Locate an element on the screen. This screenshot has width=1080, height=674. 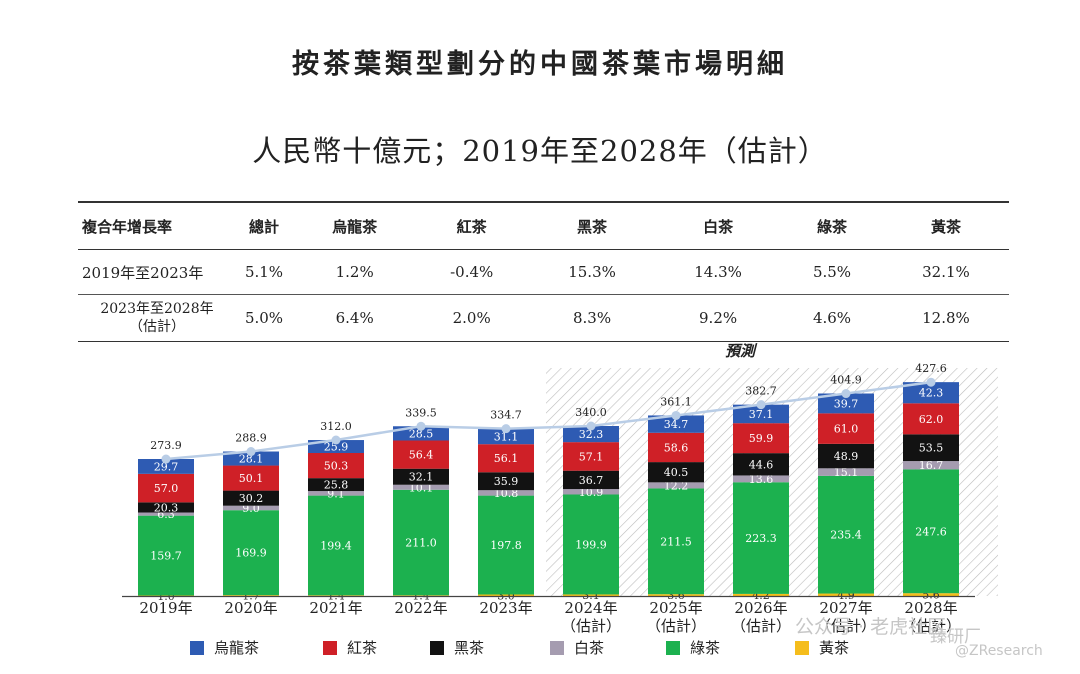
x-tick-label: 2027年 is located at coordinates (845, 608).